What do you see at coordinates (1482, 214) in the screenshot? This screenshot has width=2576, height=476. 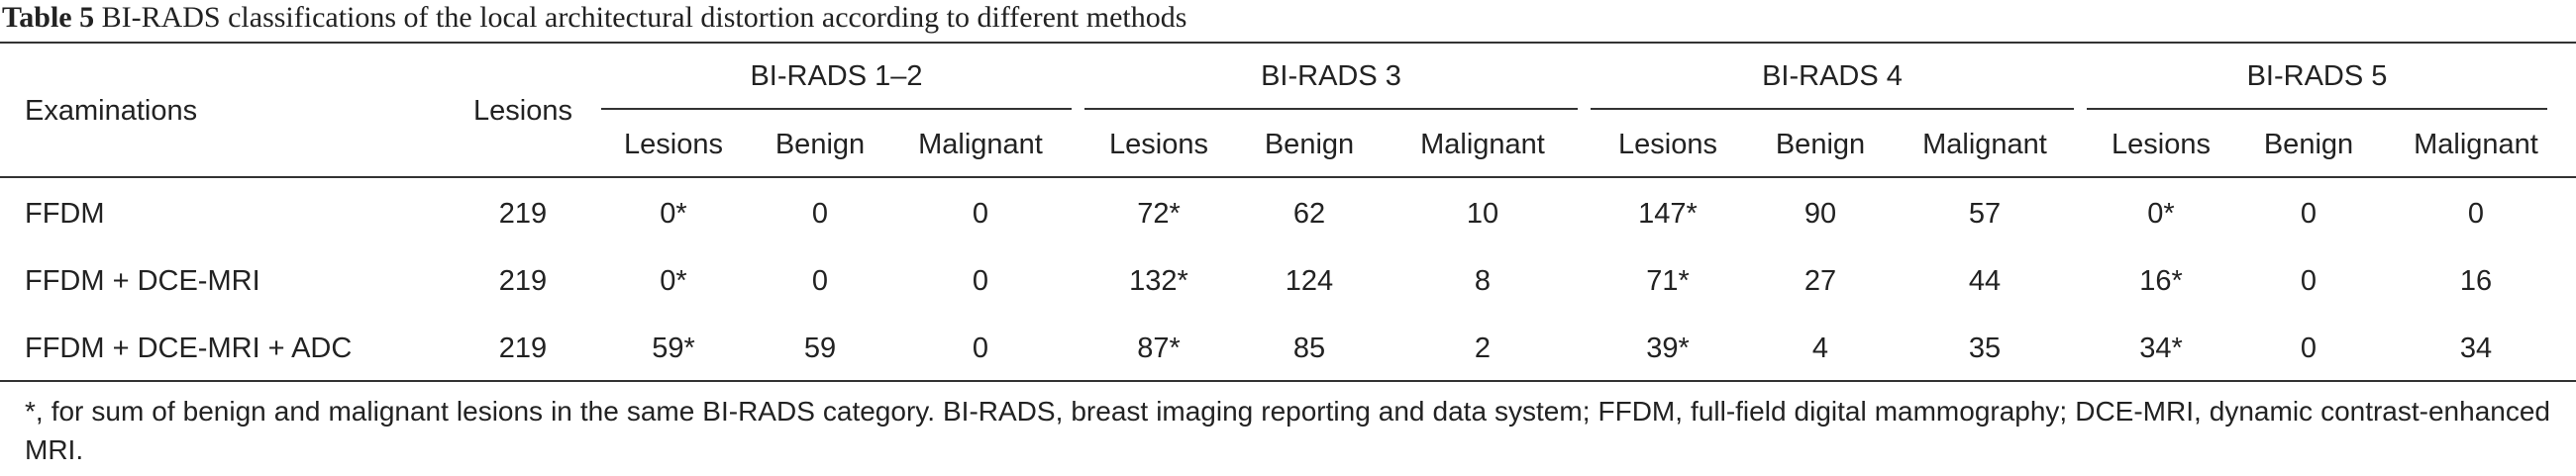 I see `cell: 10` at bounding box center [1482, 214].